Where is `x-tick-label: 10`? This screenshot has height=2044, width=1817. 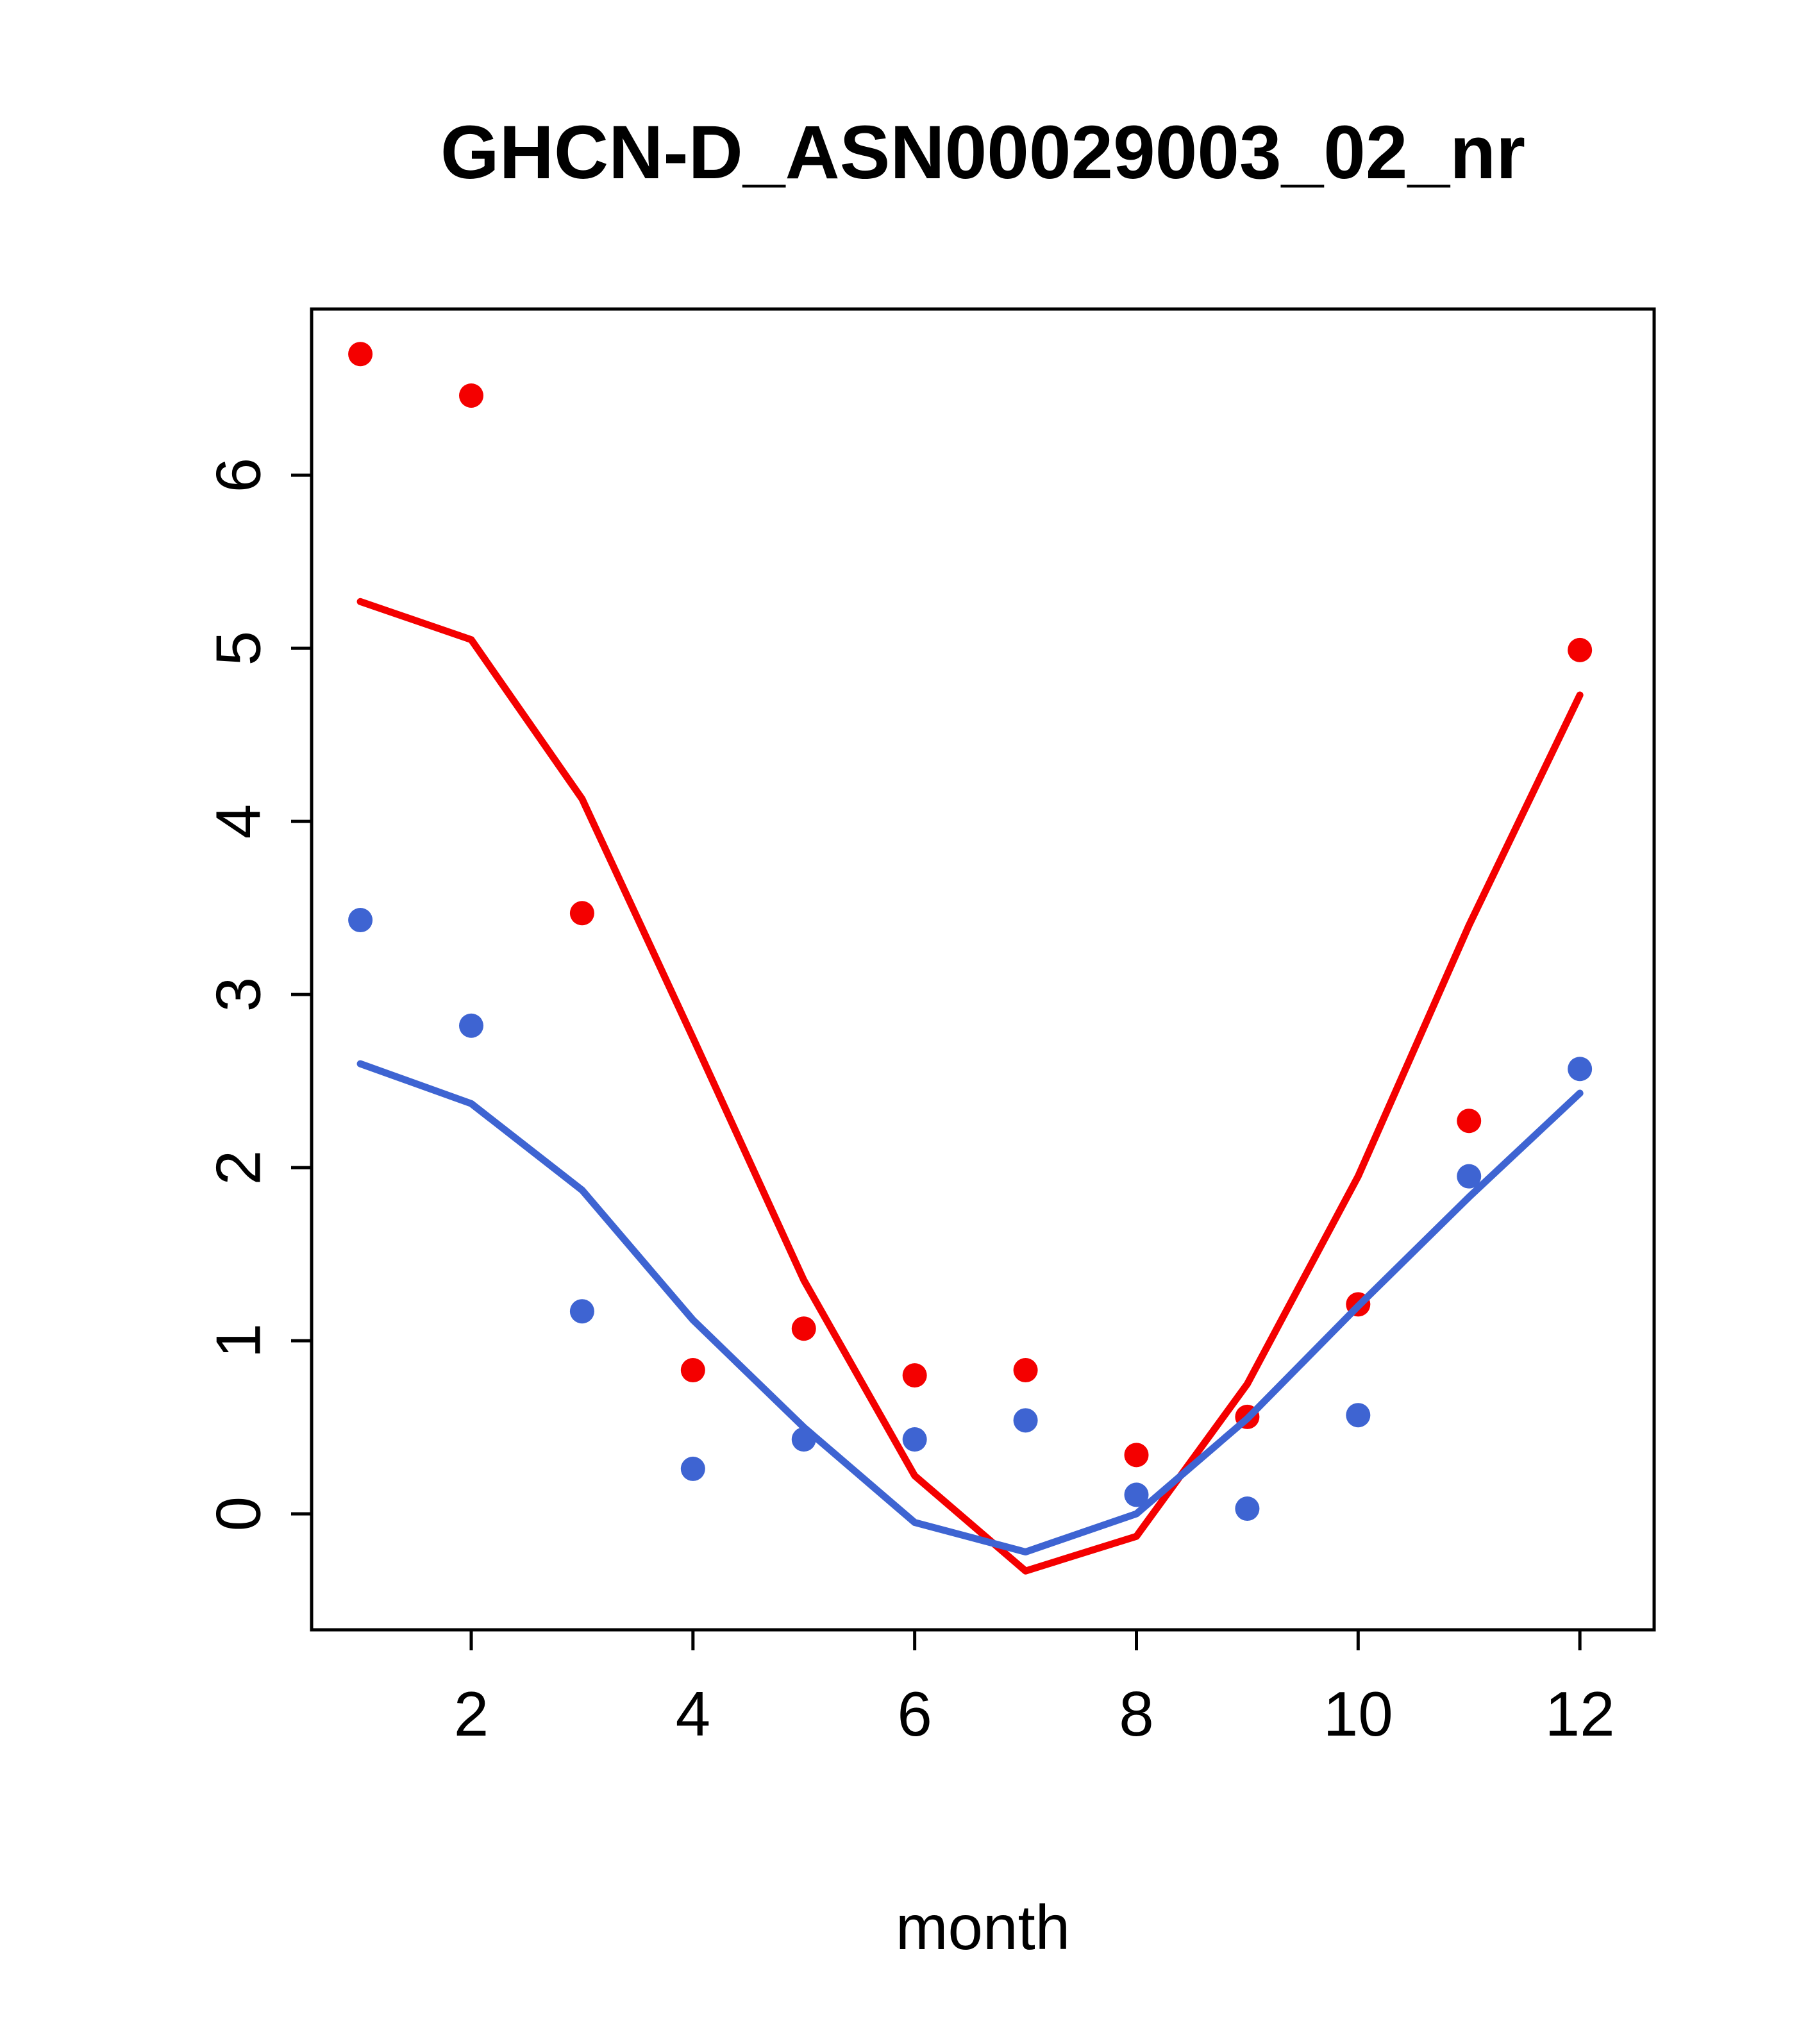
x-tick-label: 10 is located at coordinates (1358, 1714).